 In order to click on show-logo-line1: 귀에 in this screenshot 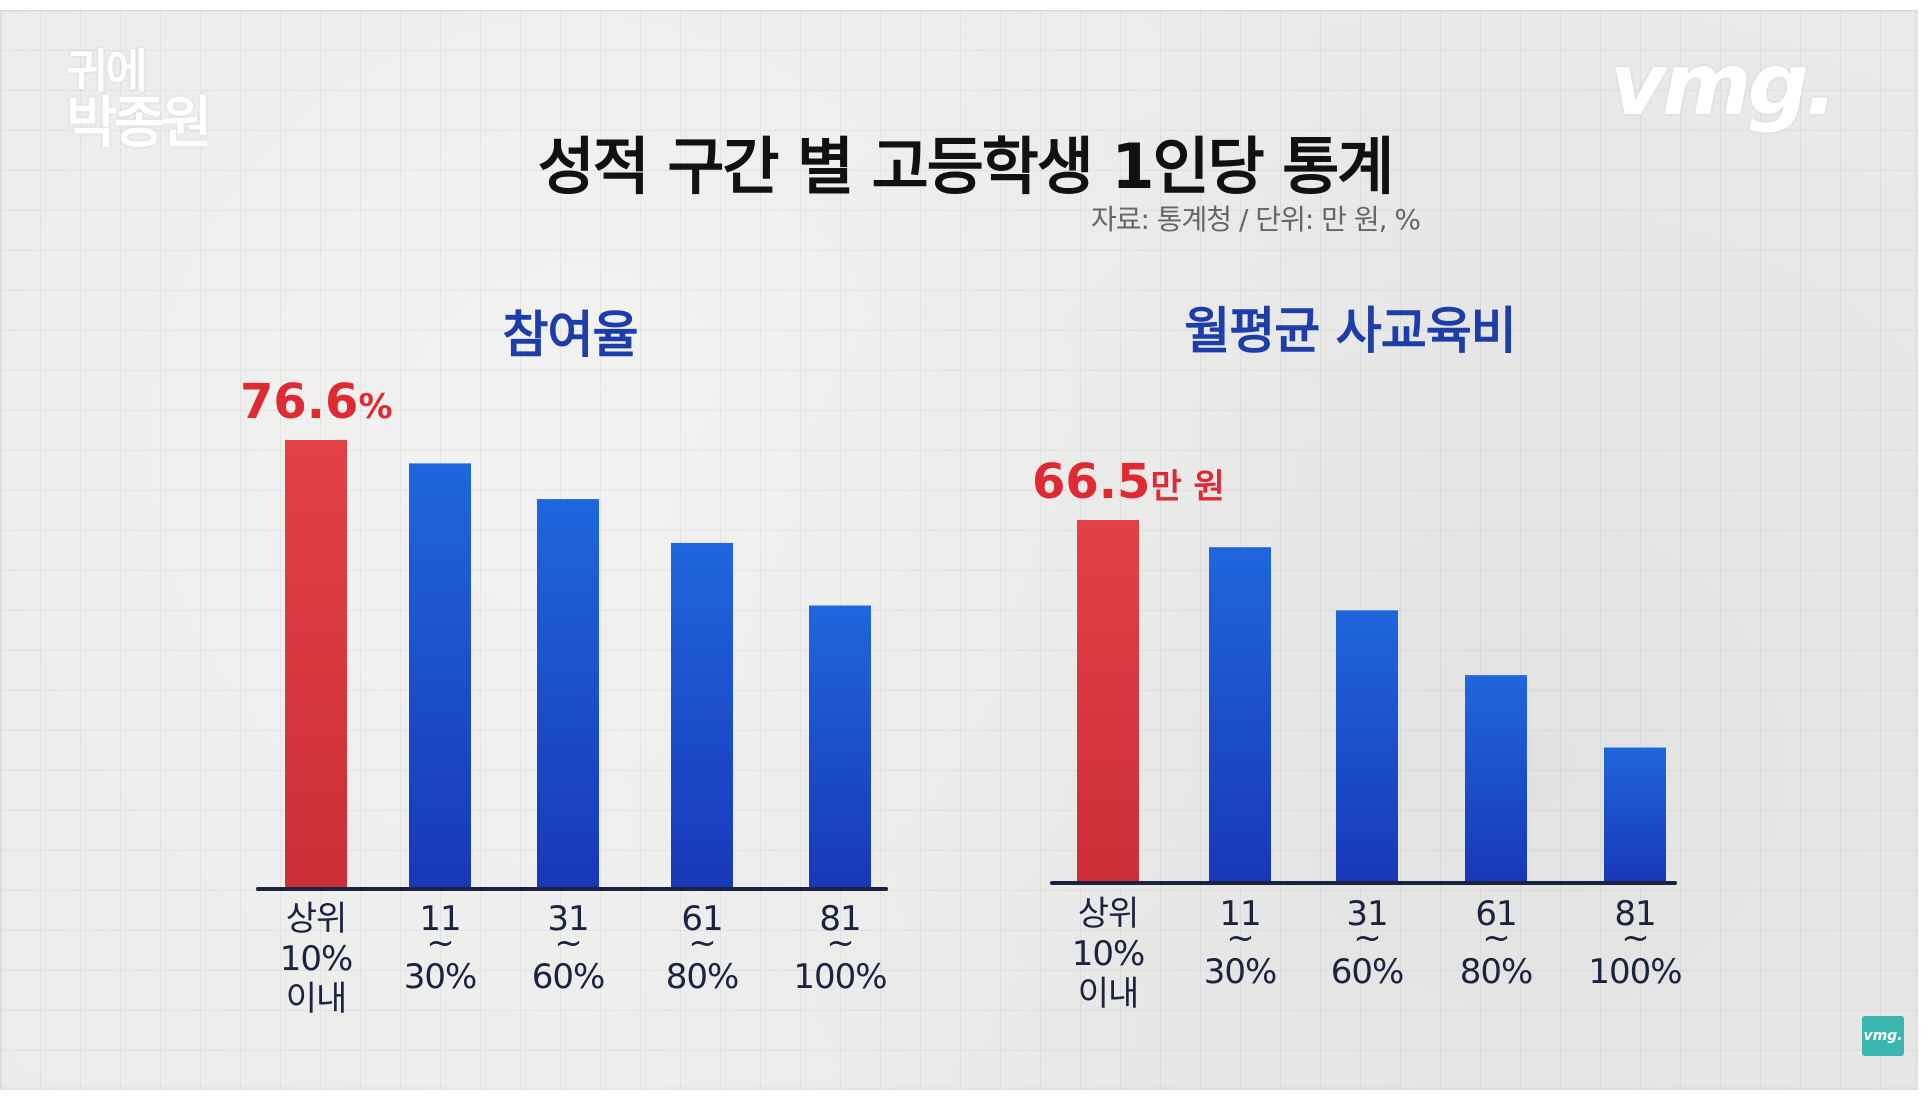, I will do `click(107, 71)`.